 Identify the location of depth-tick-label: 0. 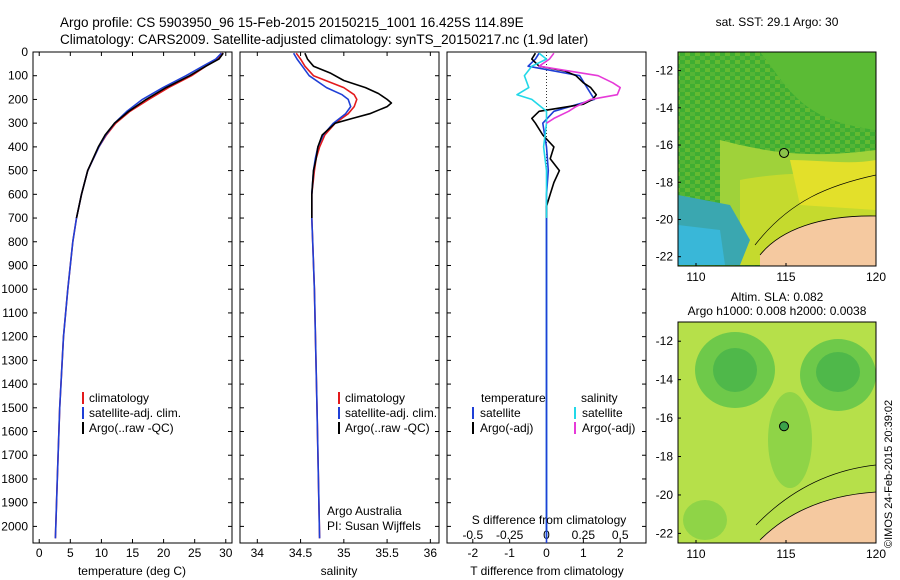
(24, 52).